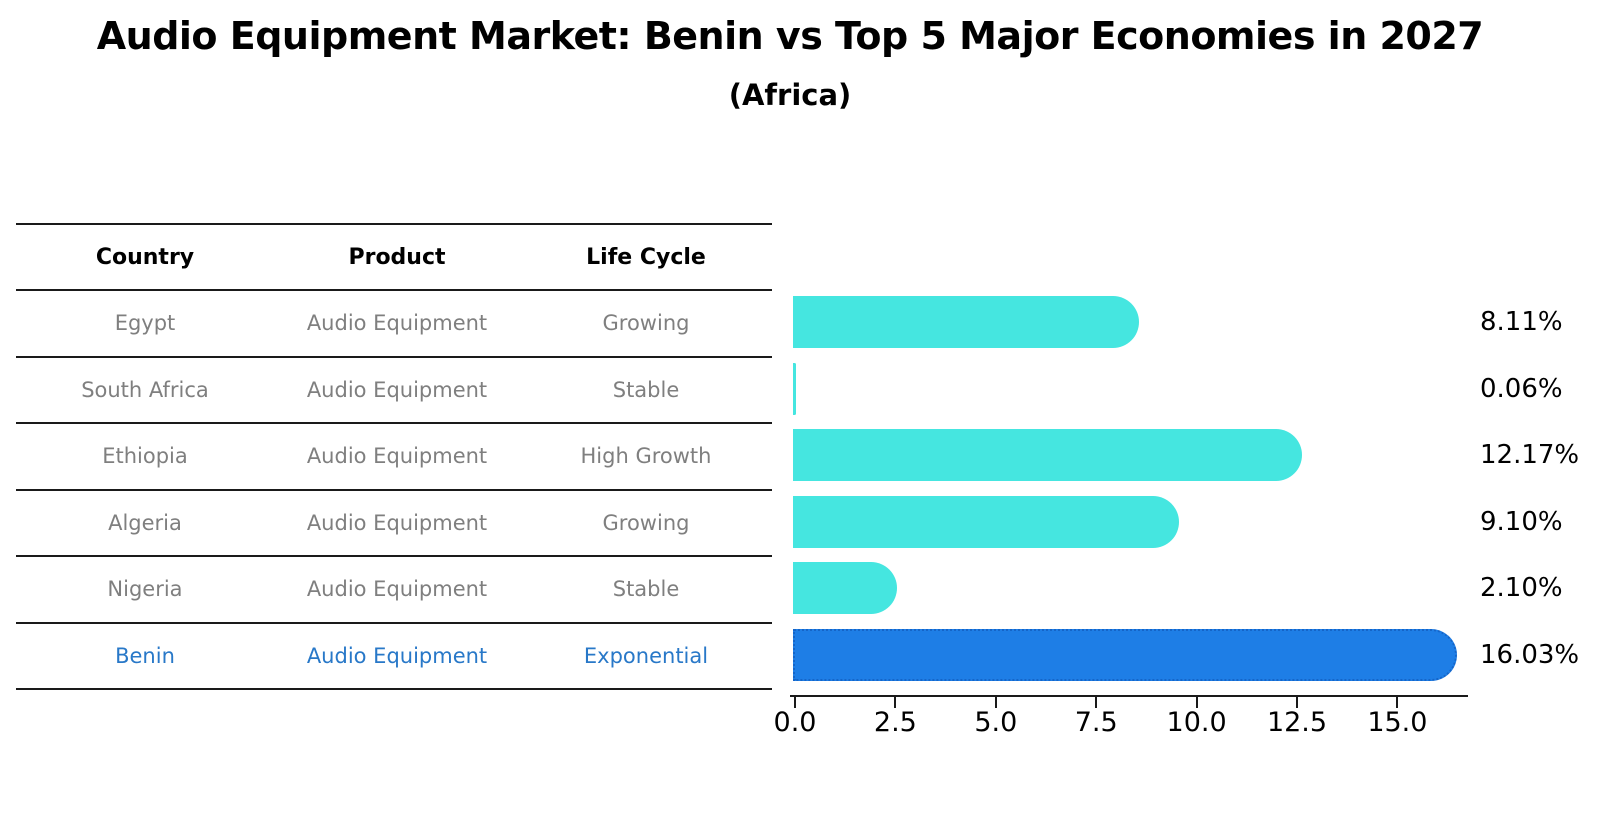 This screenshot has width=1604, height=823. What do you see at coordinates (397, 257) in the screenshot?
I see `column-header-product: Product` at bounding box center [397, 257].